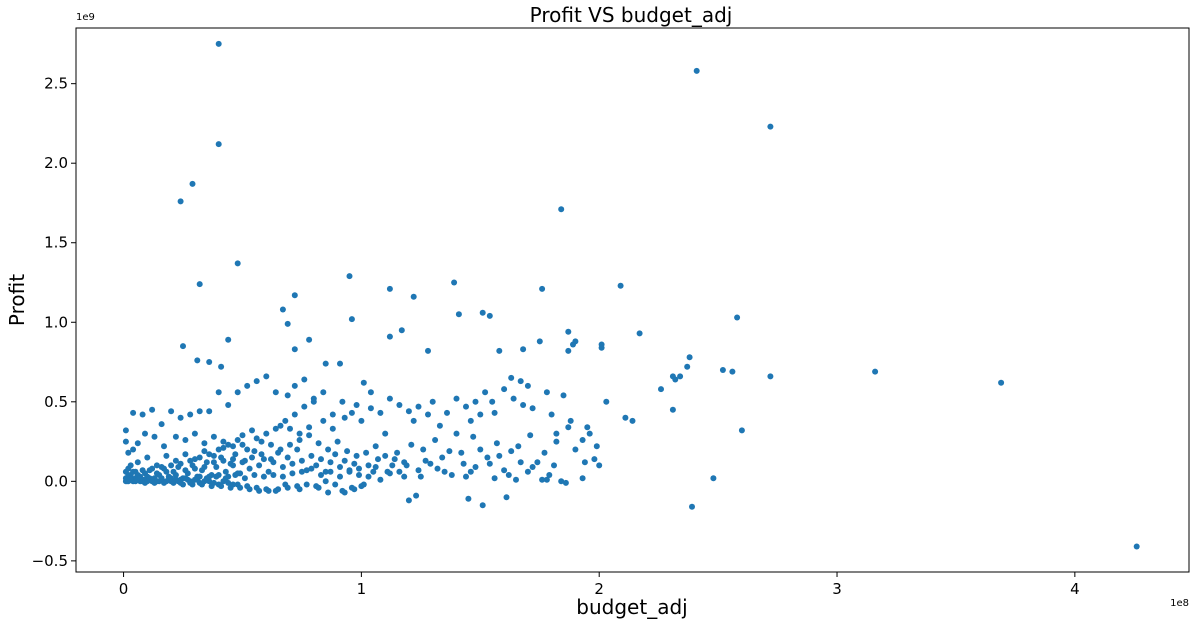  I want to click on y-tick-label: 1.5, so click(56, 243).